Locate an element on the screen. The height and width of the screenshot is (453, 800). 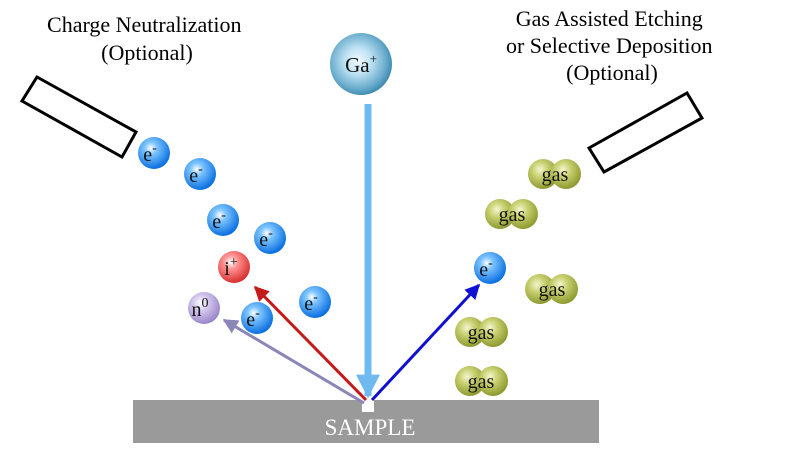
right-label-line-1: Gas Assisted Etching is located at coordinates (609, 18).